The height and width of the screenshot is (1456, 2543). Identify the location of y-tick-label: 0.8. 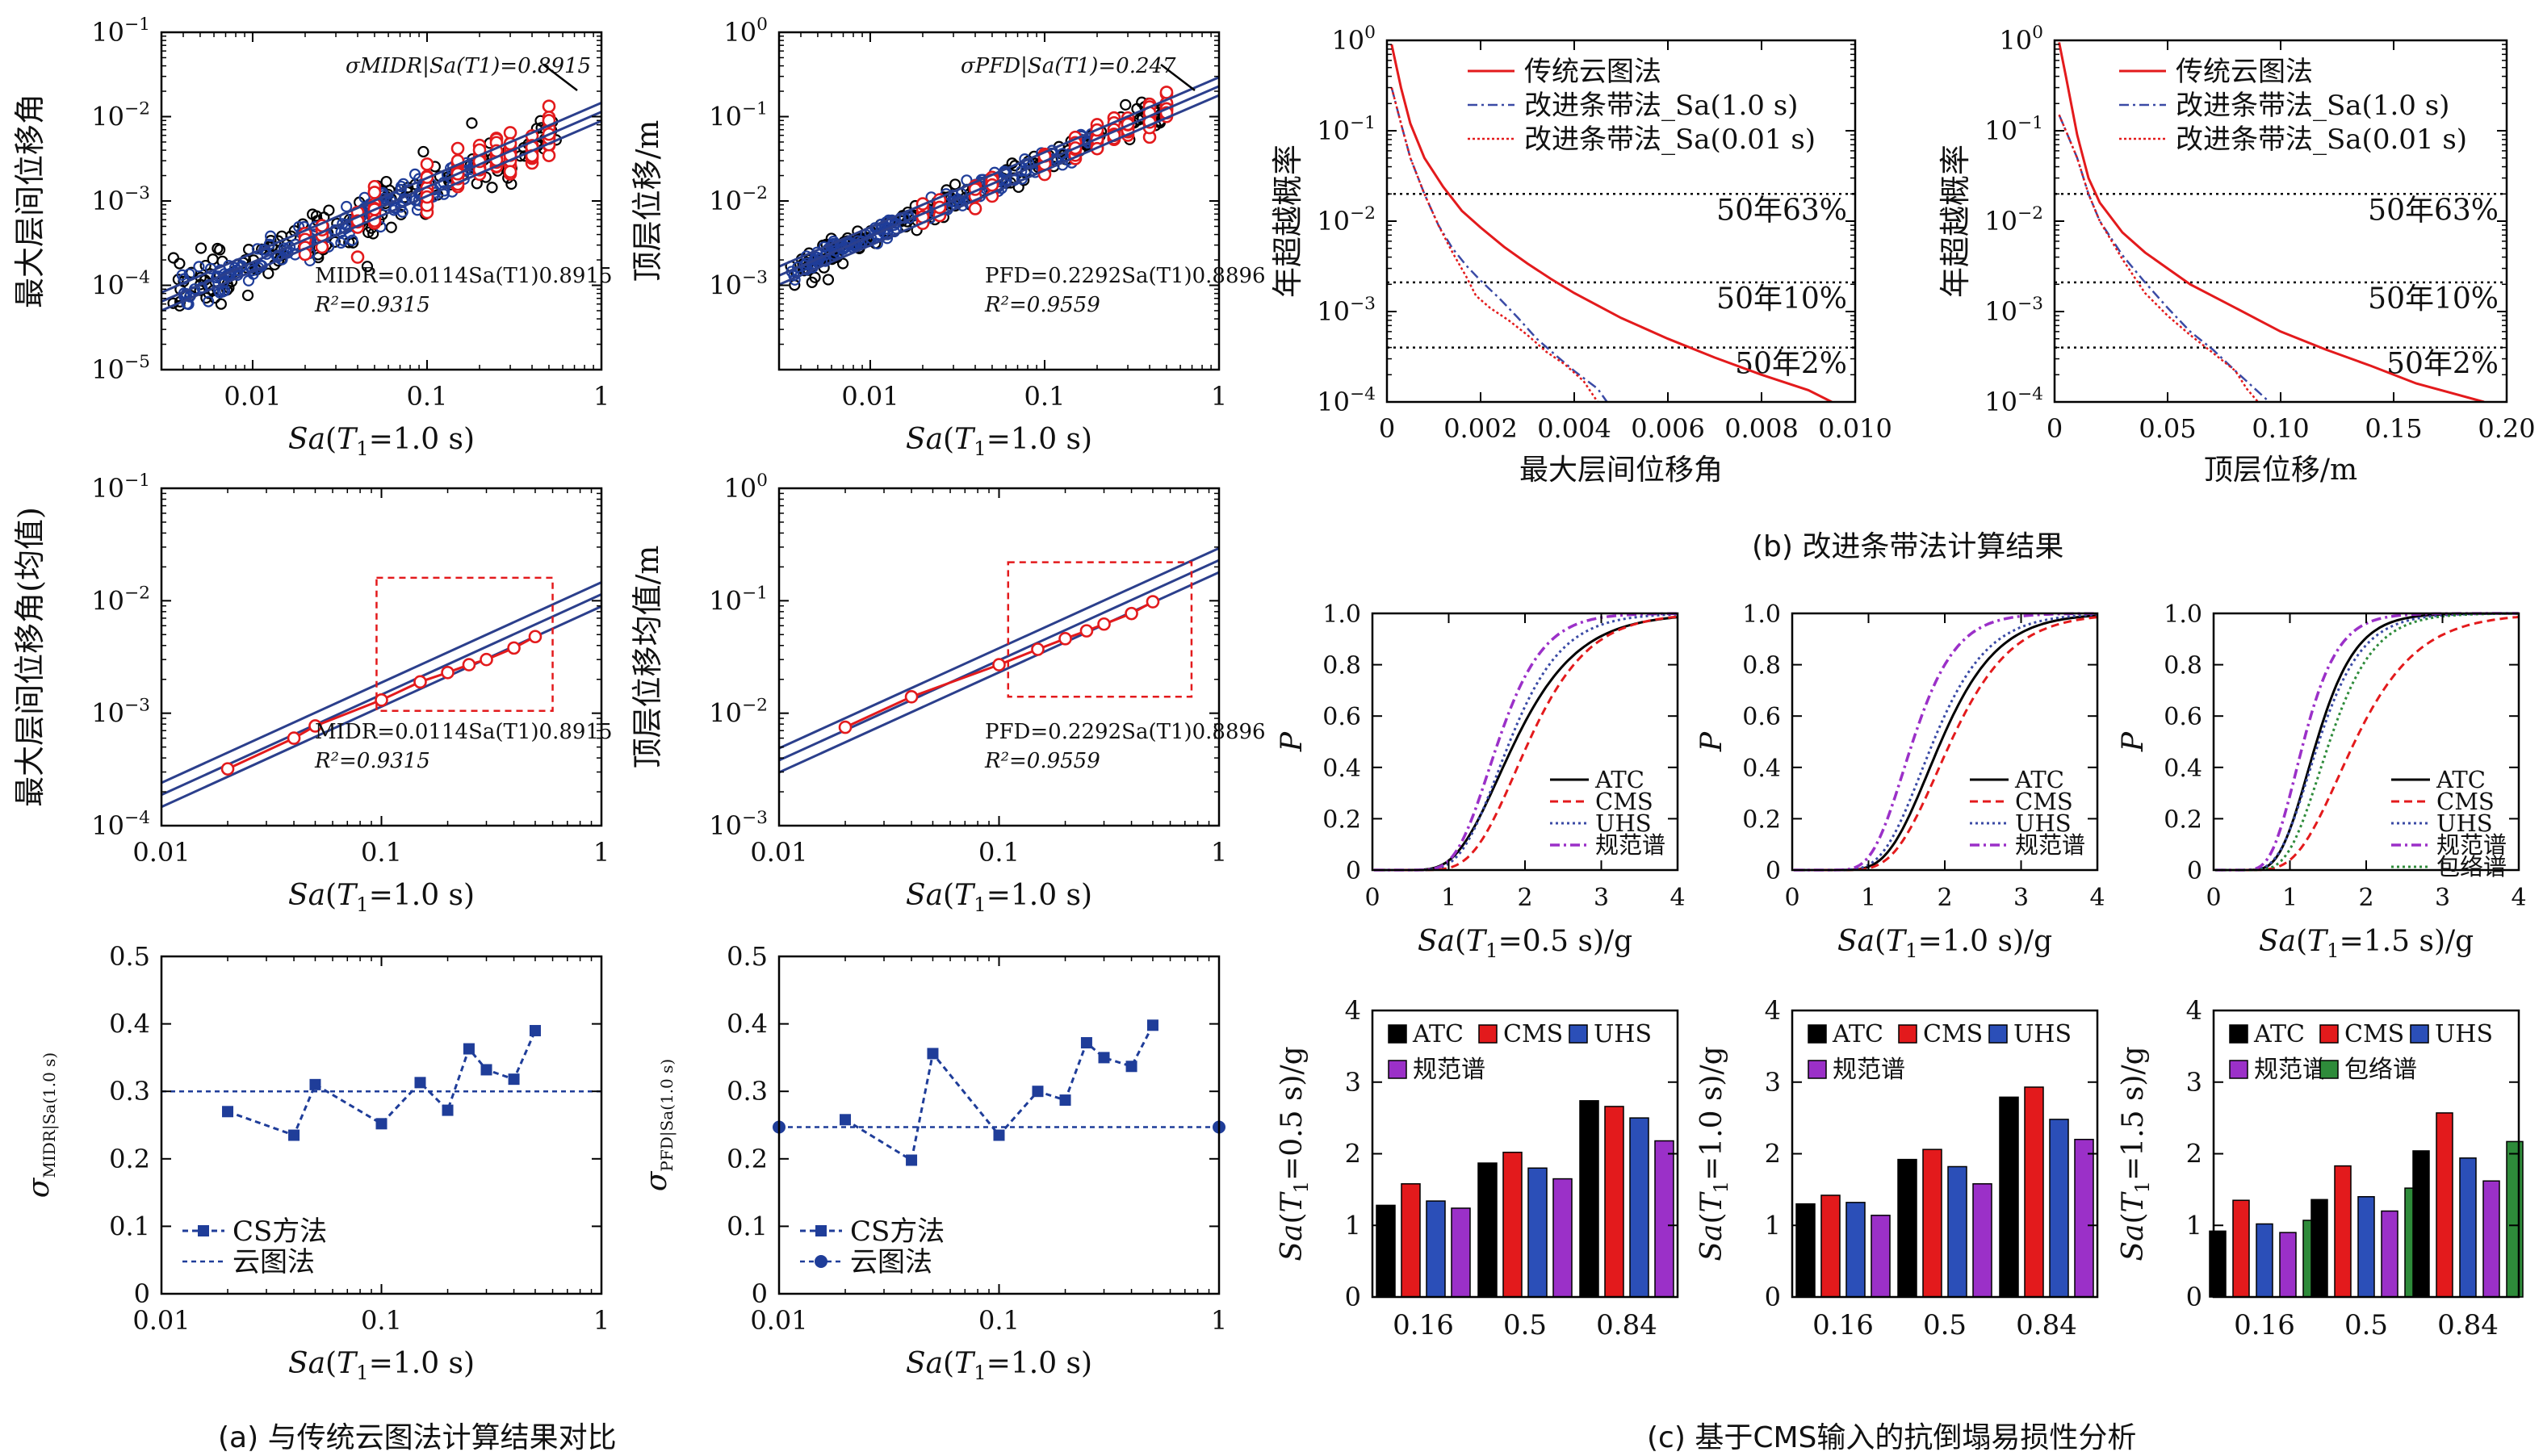
(2183, 666).